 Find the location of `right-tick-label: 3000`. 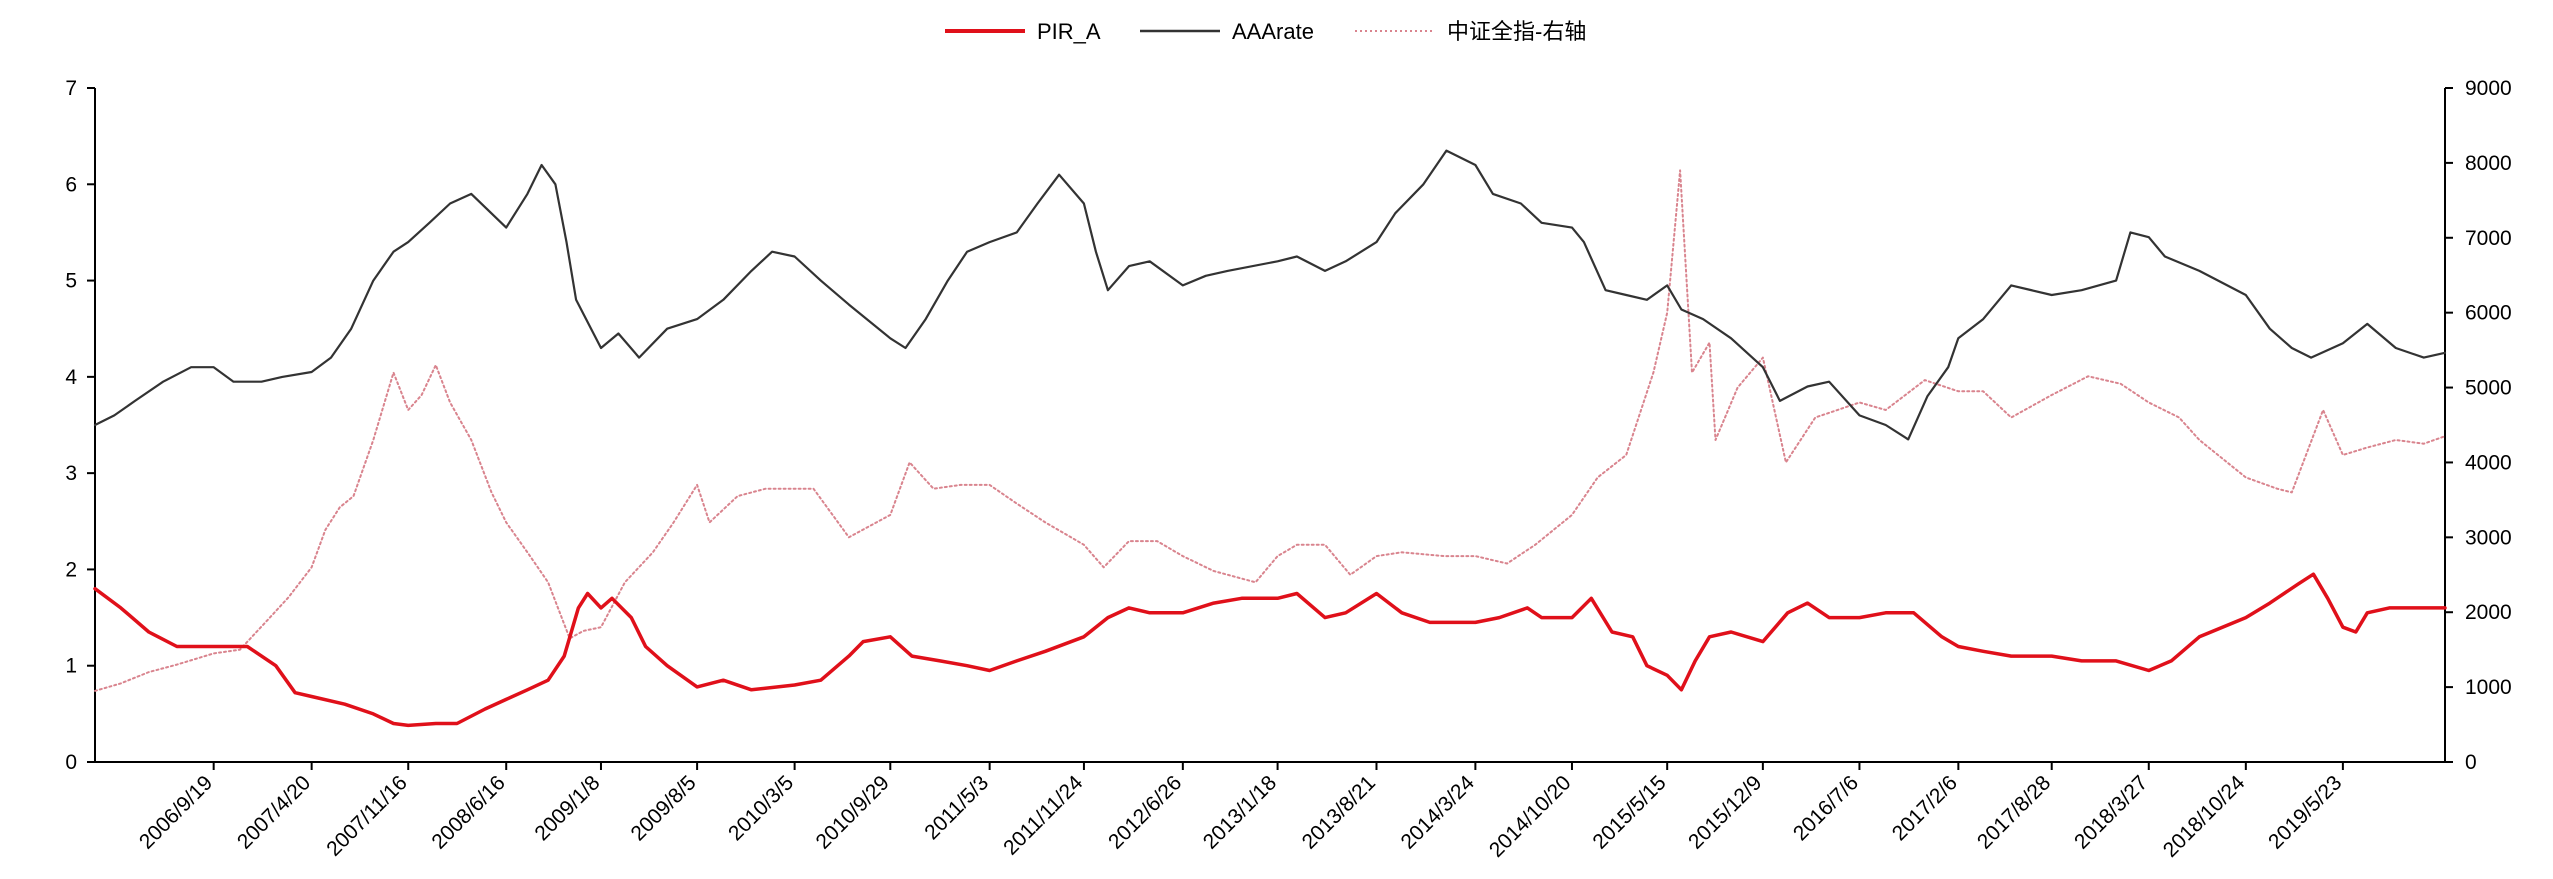

right-tick-label: 3000 is located at coordinates (2488, 537).